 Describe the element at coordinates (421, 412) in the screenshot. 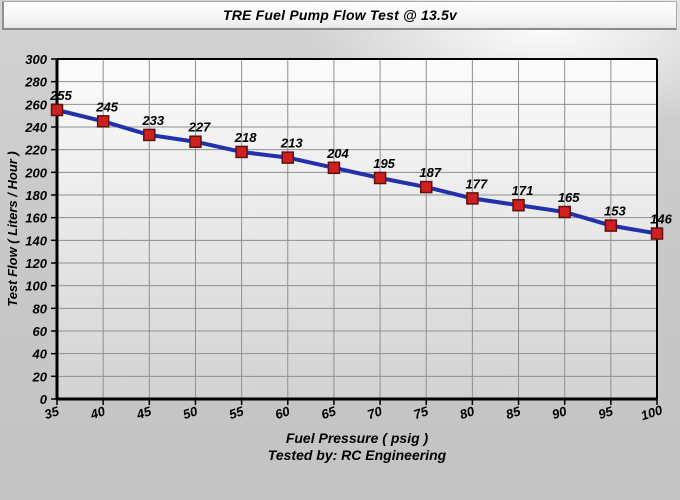

I see `x-tick-label: 75` at that location.